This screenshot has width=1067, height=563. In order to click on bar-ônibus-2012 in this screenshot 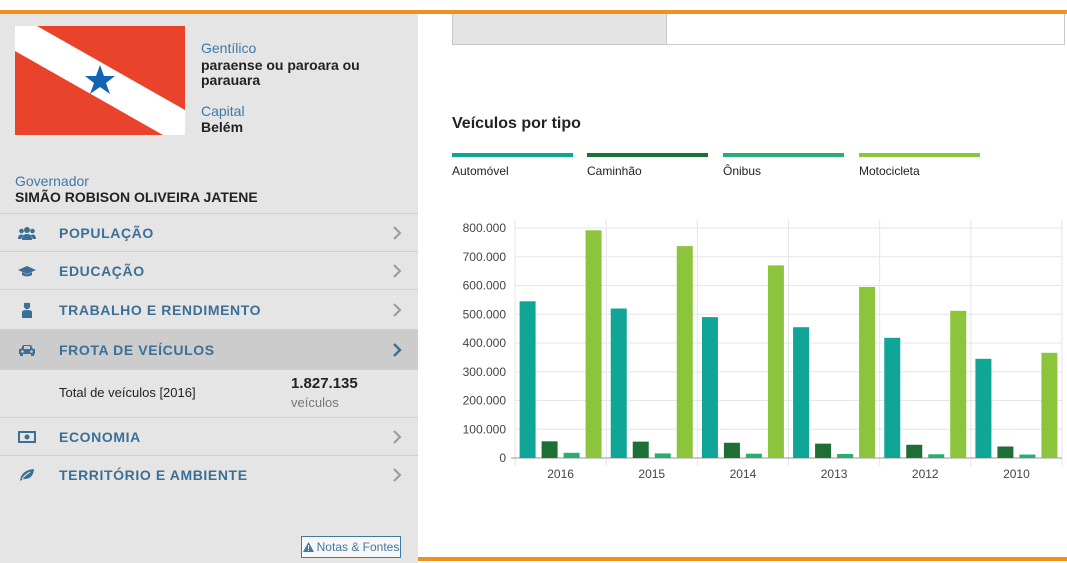, I will do `click(936, 456)`.